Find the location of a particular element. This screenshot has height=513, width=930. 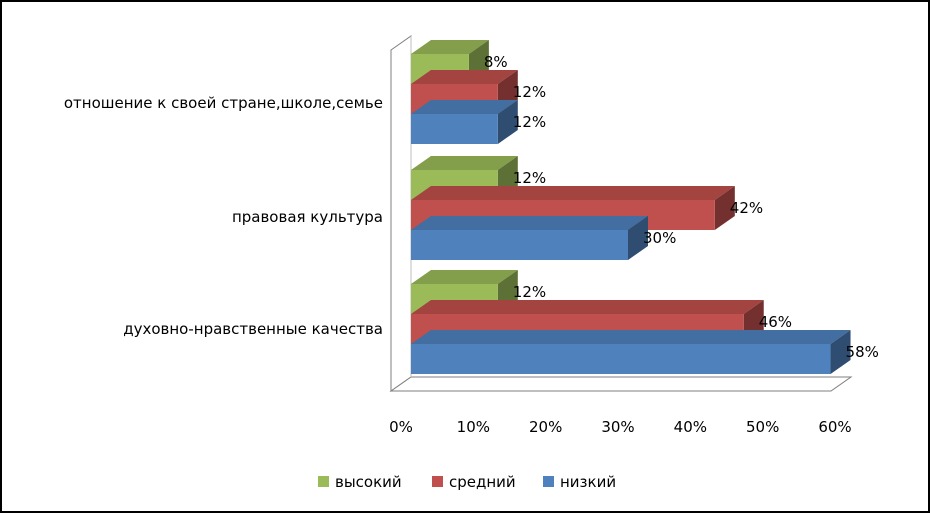

category-label: правовая культура is located at coordinates (307, 217).